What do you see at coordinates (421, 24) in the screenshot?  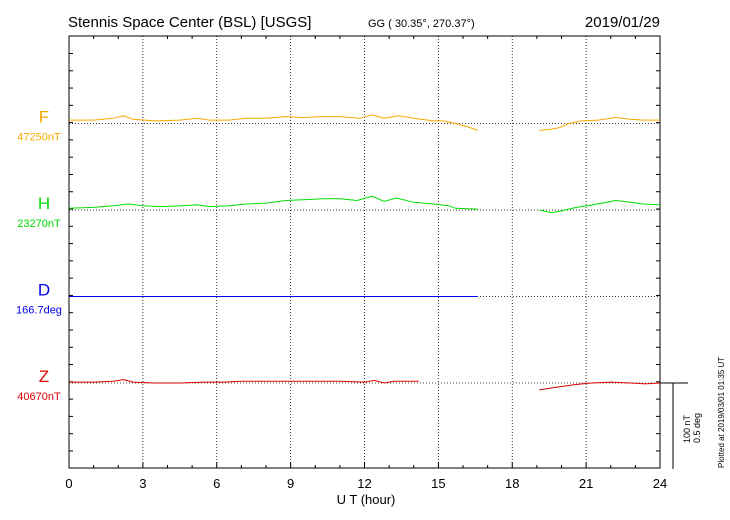 I see `station-coords: GG ( 30.35°, 270.37°)` at bounding box center [421, 24].